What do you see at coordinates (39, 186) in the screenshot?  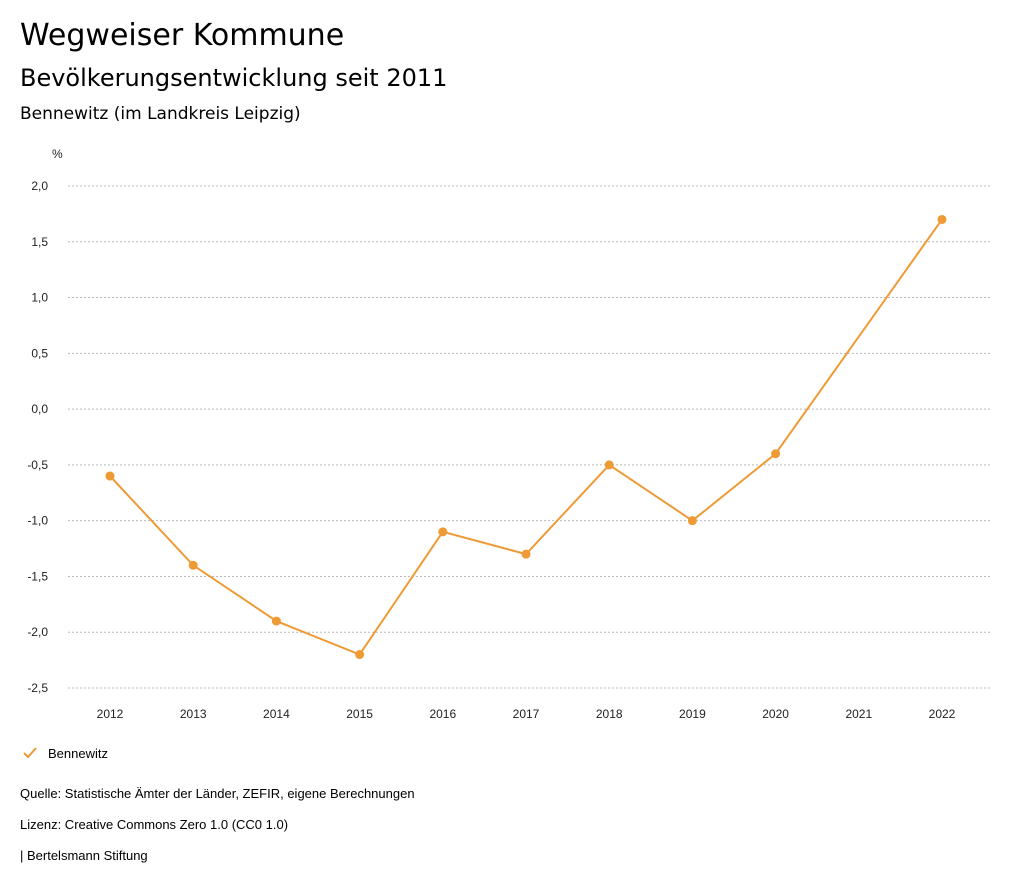 I see `y-tick-label: 2,0` at bounding box center [39, 186].